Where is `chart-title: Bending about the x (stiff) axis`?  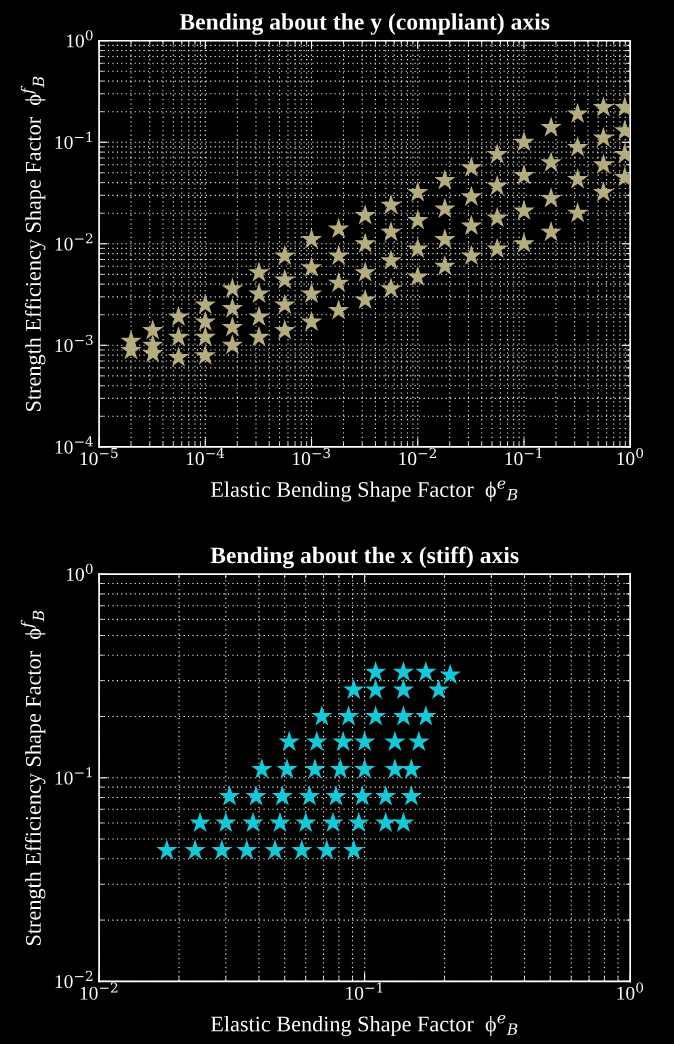 chart-title: Bending about the x (stiff) axis is located at coordinates (364, 557).